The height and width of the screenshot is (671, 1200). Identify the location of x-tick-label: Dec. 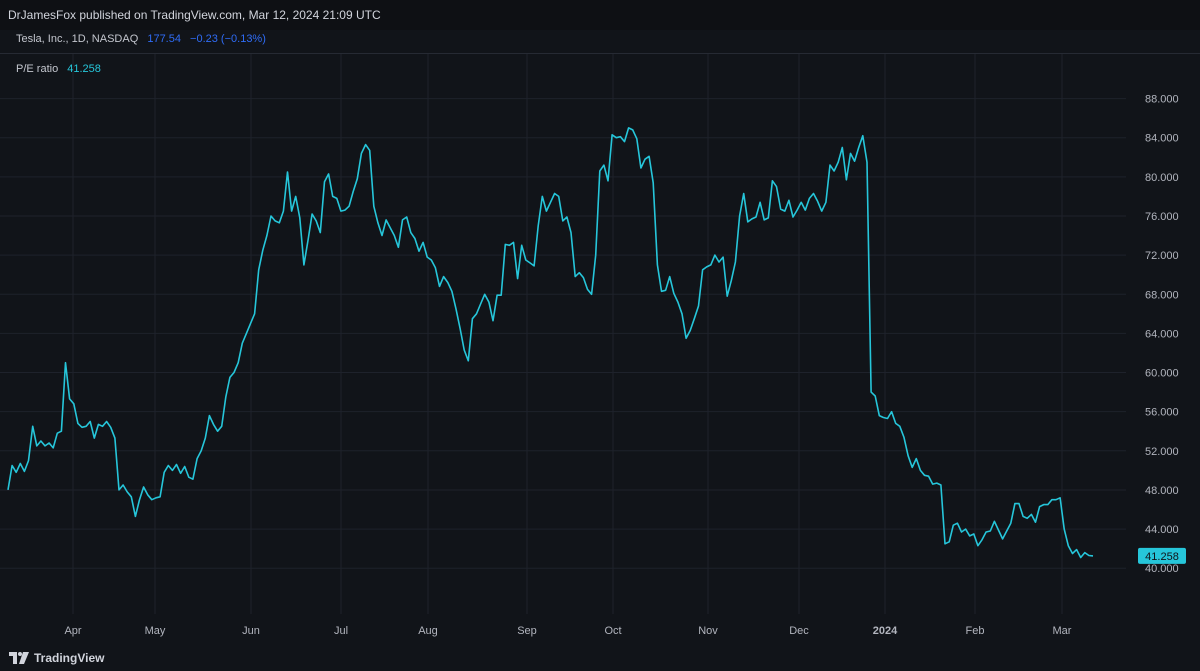
(799, 631).